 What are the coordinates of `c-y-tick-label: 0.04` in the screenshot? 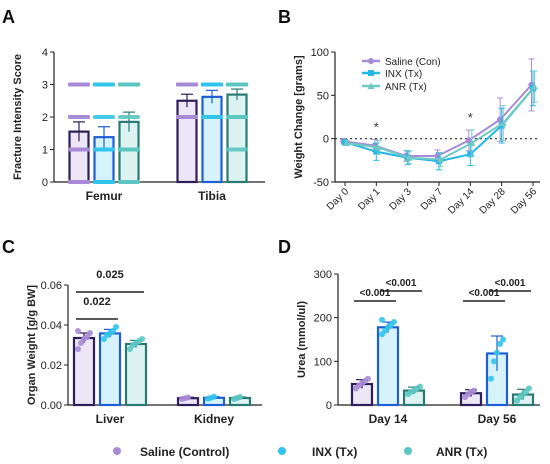 It's located at (51, 326).